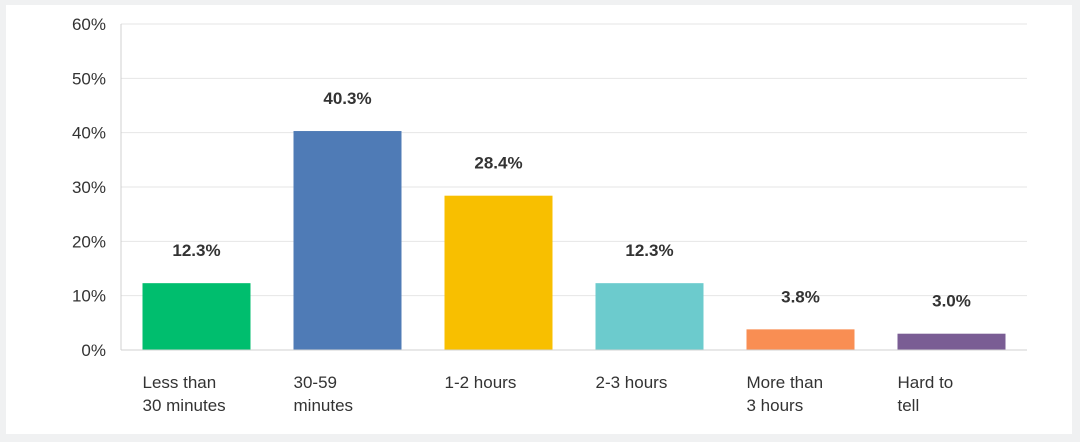  What do you see at coordinates (89, 187) in the screenshot?
I see `y-tick-label: 30%` at bounding box center [89, 187].